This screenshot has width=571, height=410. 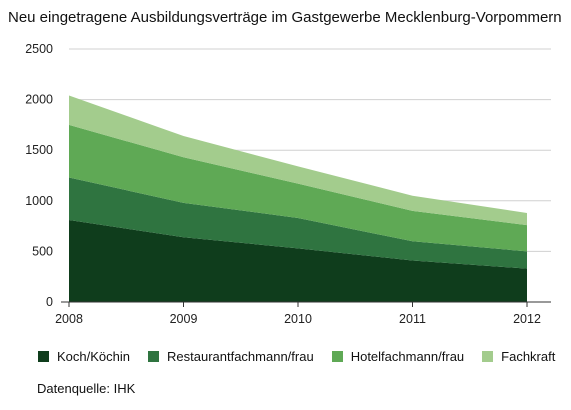 I want to click on y-tick-label: 1500, so click(x=39, y=150).